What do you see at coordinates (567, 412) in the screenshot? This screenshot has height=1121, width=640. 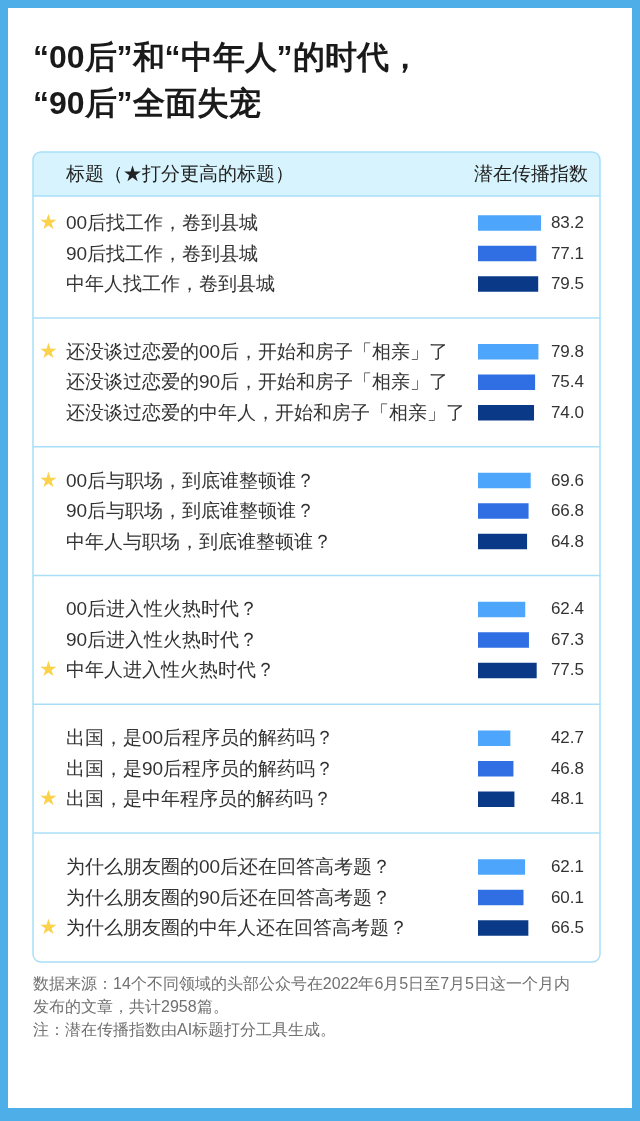 I see `data-label: 74.0` at bounding box center [567, 412].